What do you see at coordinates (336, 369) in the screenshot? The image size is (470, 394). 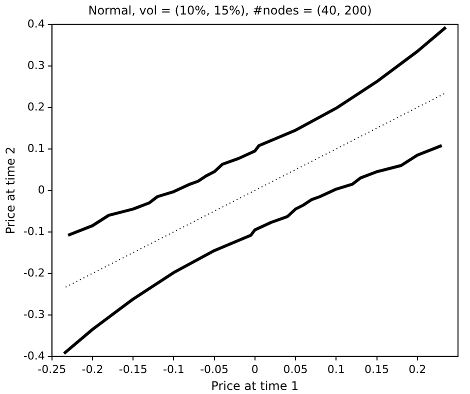 I see `x-tick-label: 0.1` at bounding box center [336, 369].